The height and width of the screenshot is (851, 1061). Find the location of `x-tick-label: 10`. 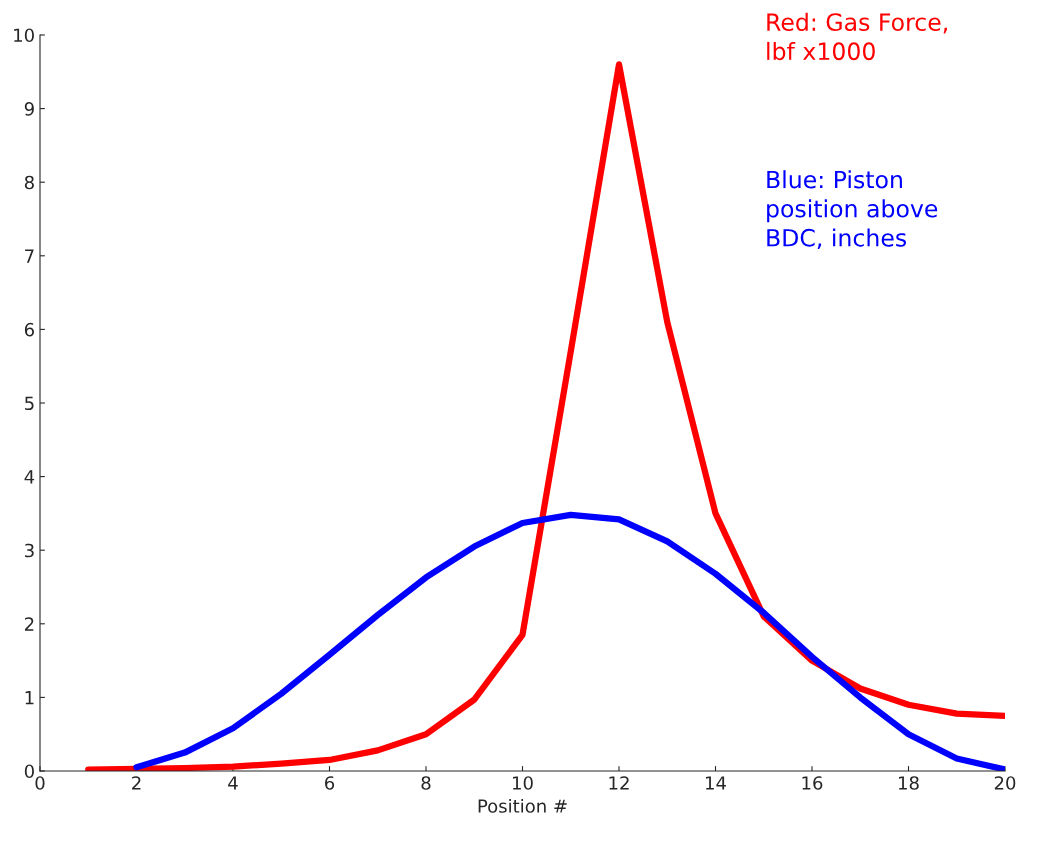

x-tick-label: 10 is located at coordinates (523, 783).